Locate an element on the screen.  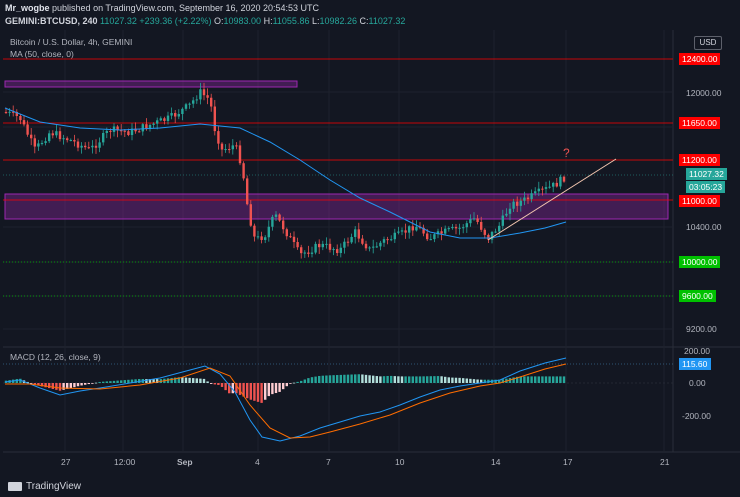
macd-histogram is located at coordinates (285, 388).